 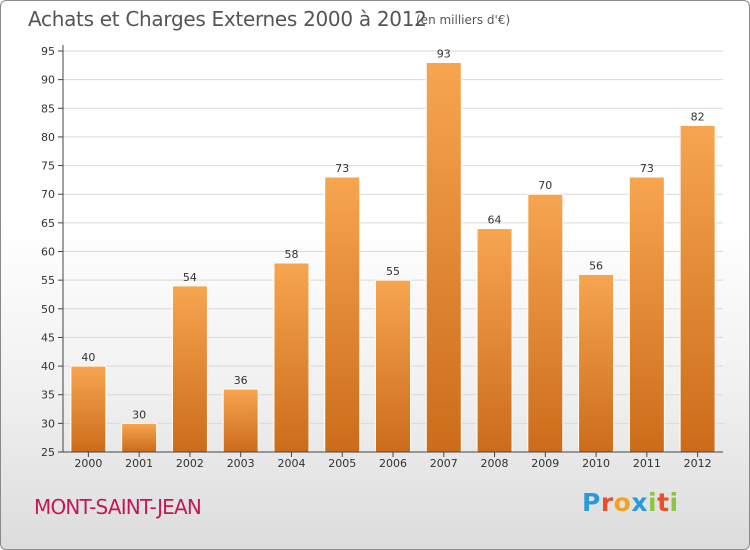 What do you see at coordinates (139, 414) in the screenshot?
I see `bar-value-label: 30` at bounding box center [139, 414].